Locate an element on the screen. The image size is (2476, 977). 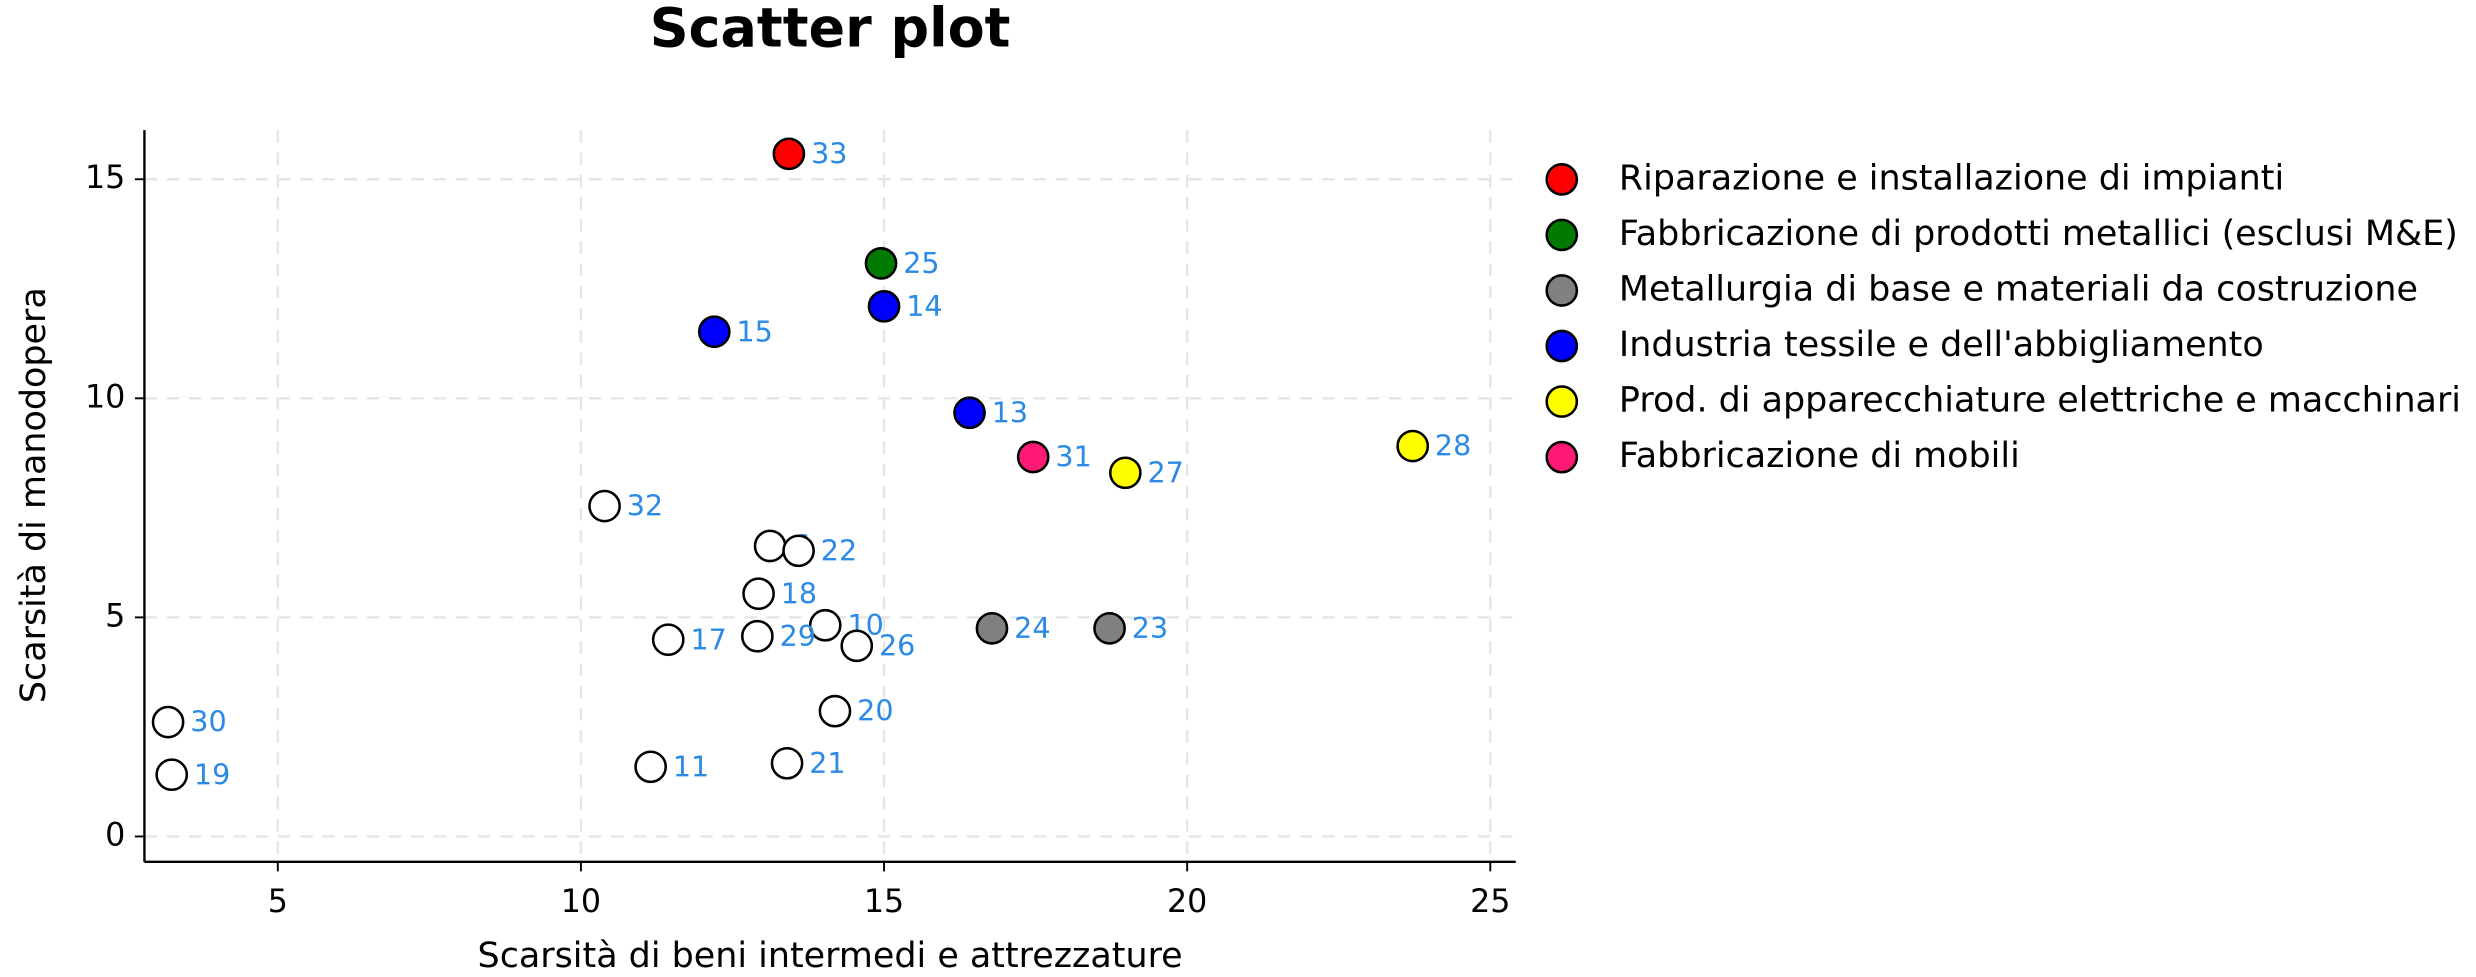
point-label: 14 is located at coordinates (924, 306).